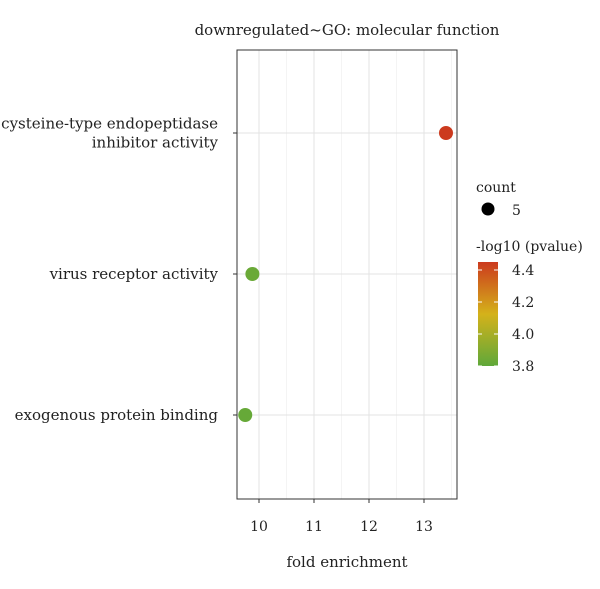 The width and height of the screenshot is (600, 589). I want to click on x-tick-label: 11, so click(314, 527).